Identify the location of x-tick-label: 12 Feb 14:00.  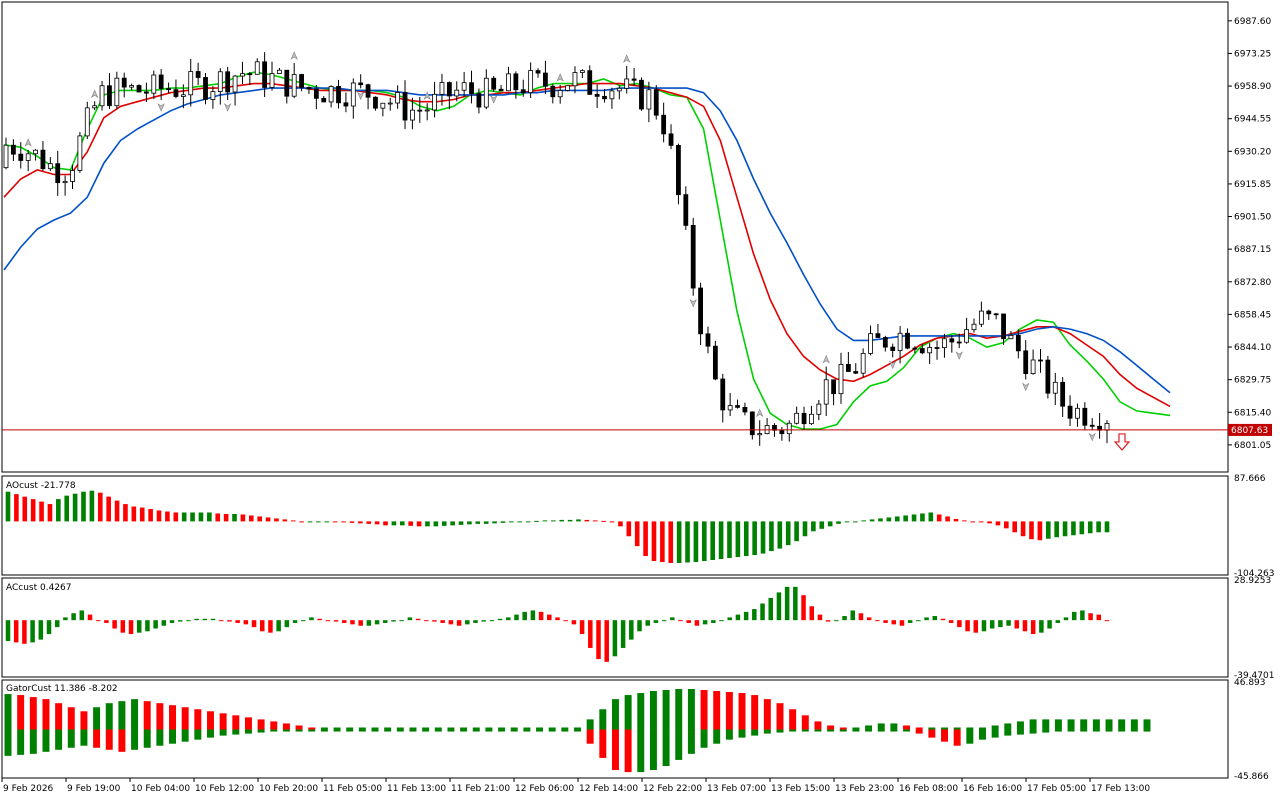
(608, 789).